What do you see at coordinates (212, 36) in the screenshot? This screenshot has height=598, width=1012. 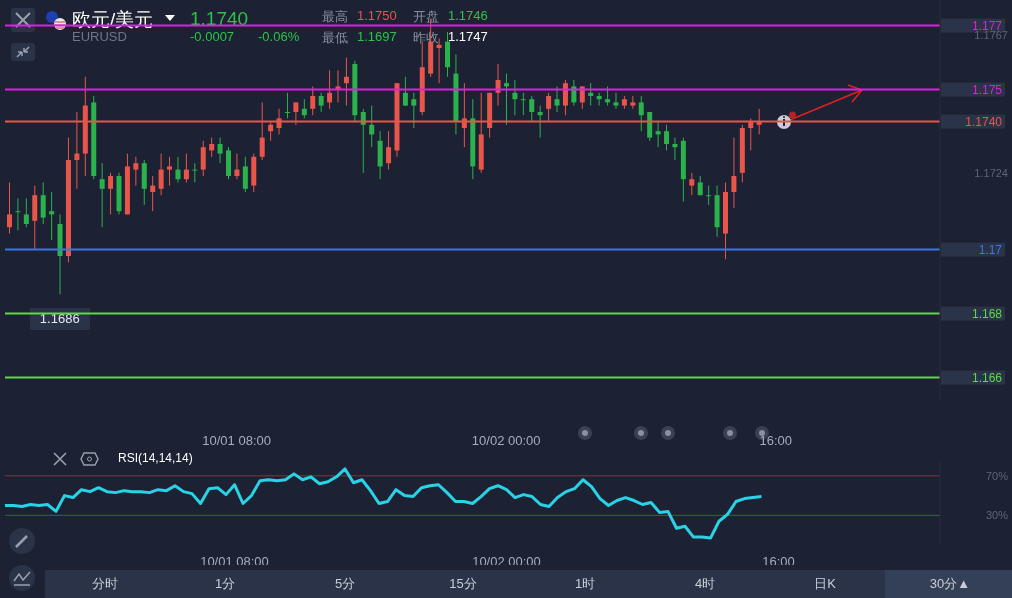 I see `annotation: -0.0007` at bounding box center [212, 36].